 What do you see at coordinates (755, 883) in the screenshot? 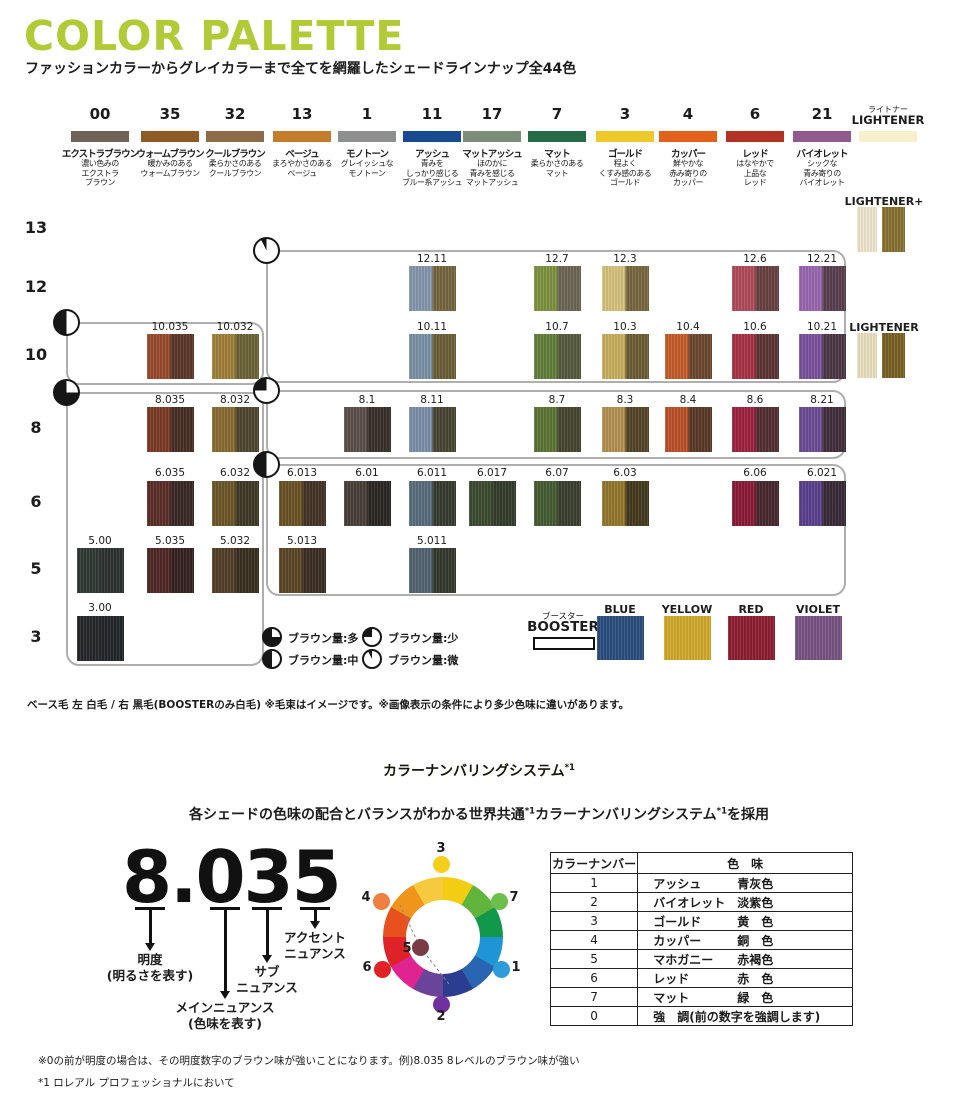
I see `hue-color-desc: 青灰色` at bounding box center [755, 883].